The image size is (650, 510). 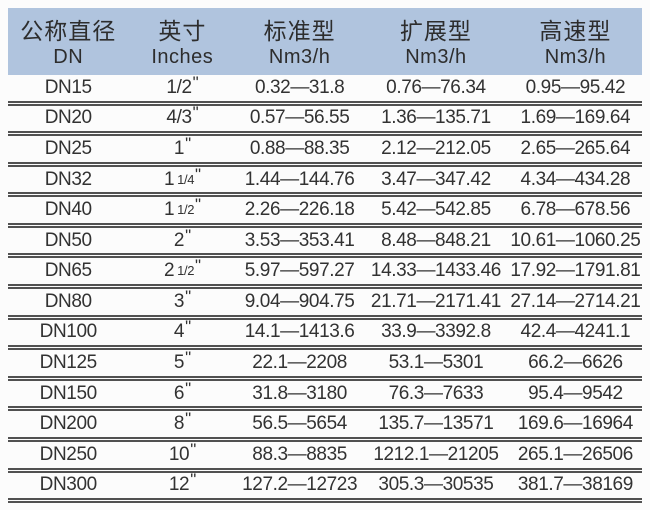 I want to click on dn-value: DN80, so click(x=68, y=301).